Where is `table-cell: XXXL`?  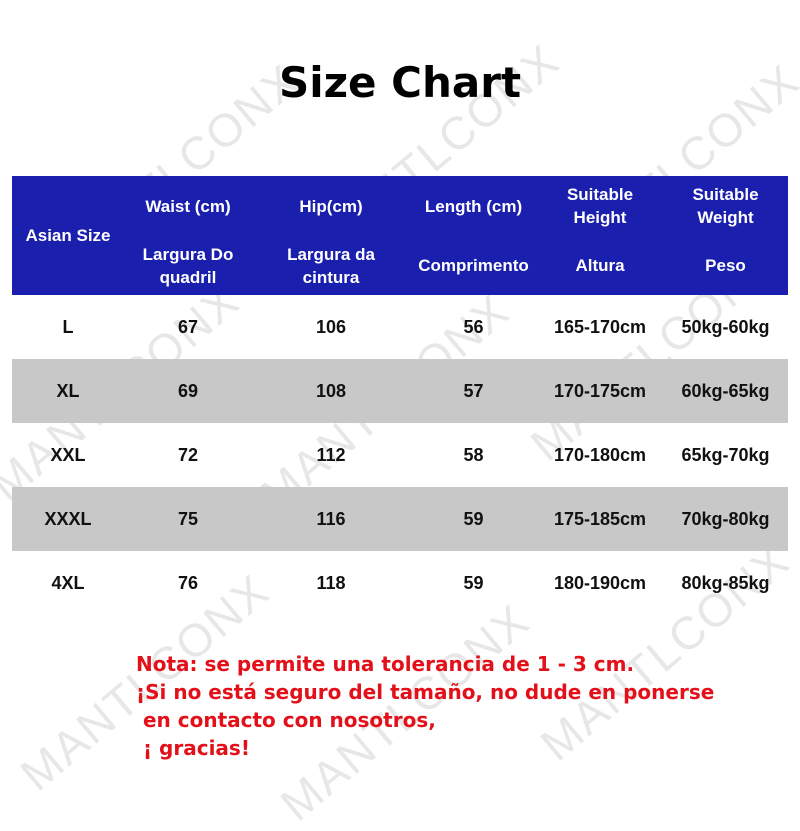 table-cell: XXXL is located at coordinates (68, 518).